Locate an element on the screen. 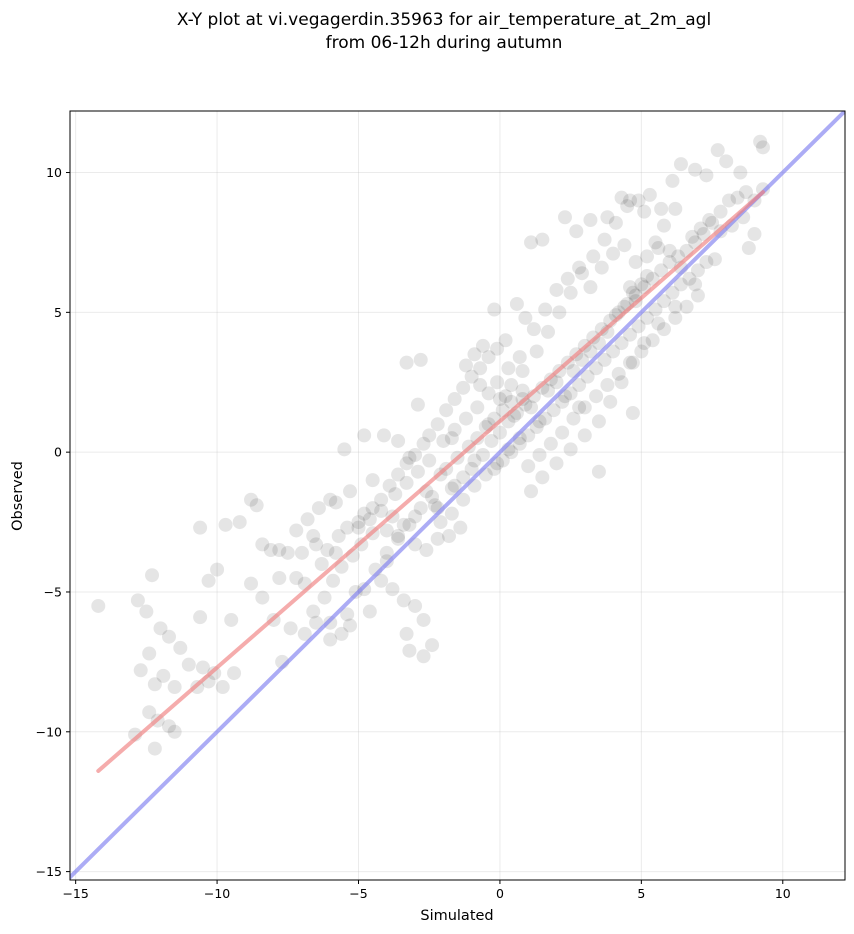 The height and width of the screenshot is (934, 854). y-tick-label: 0 is located at coordinates (58, 452).